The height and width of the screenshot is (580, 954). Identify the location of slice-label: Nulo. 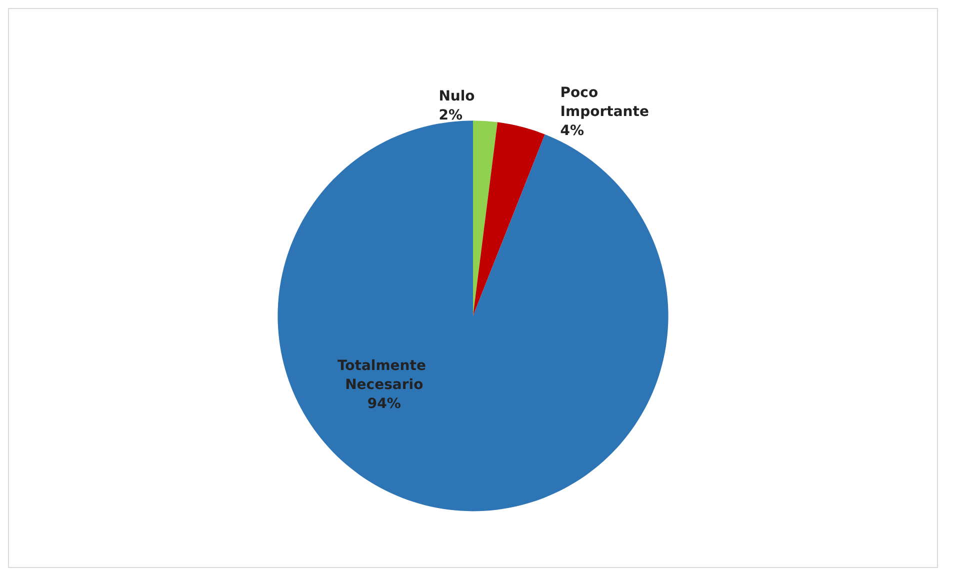
(457, 96).